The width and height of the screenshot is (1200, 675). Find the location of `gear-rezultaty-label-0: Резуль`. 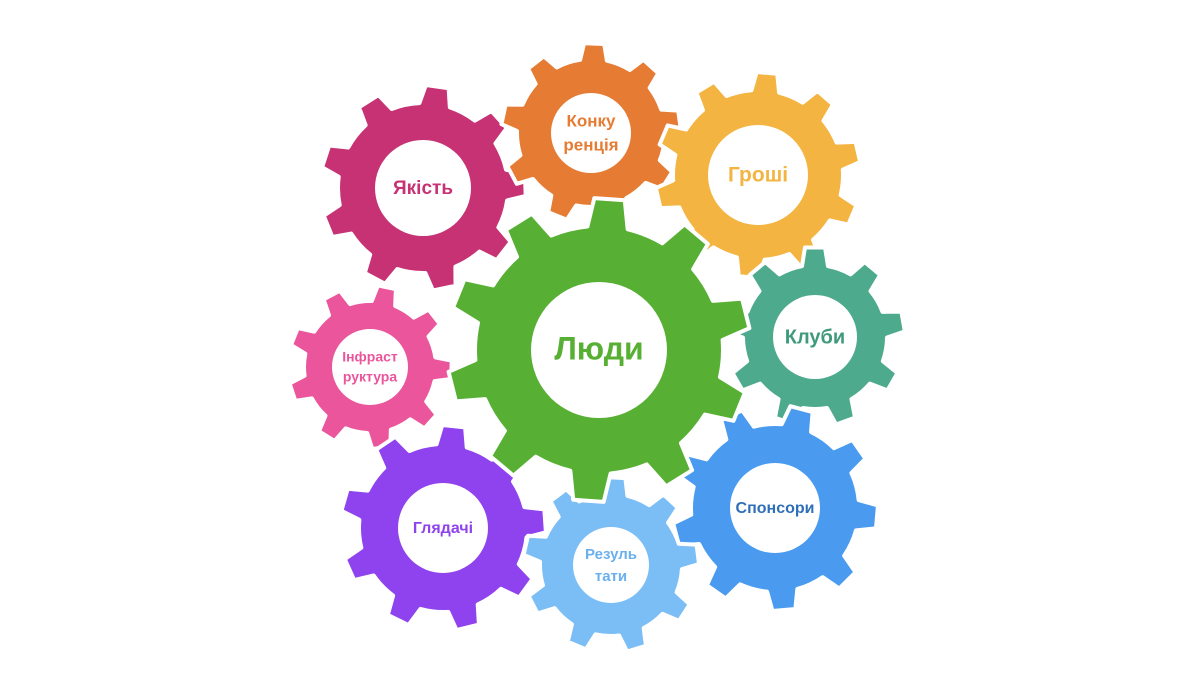

gear-rezultaty-label-0: Резуль is located at coordinates (611, 554).